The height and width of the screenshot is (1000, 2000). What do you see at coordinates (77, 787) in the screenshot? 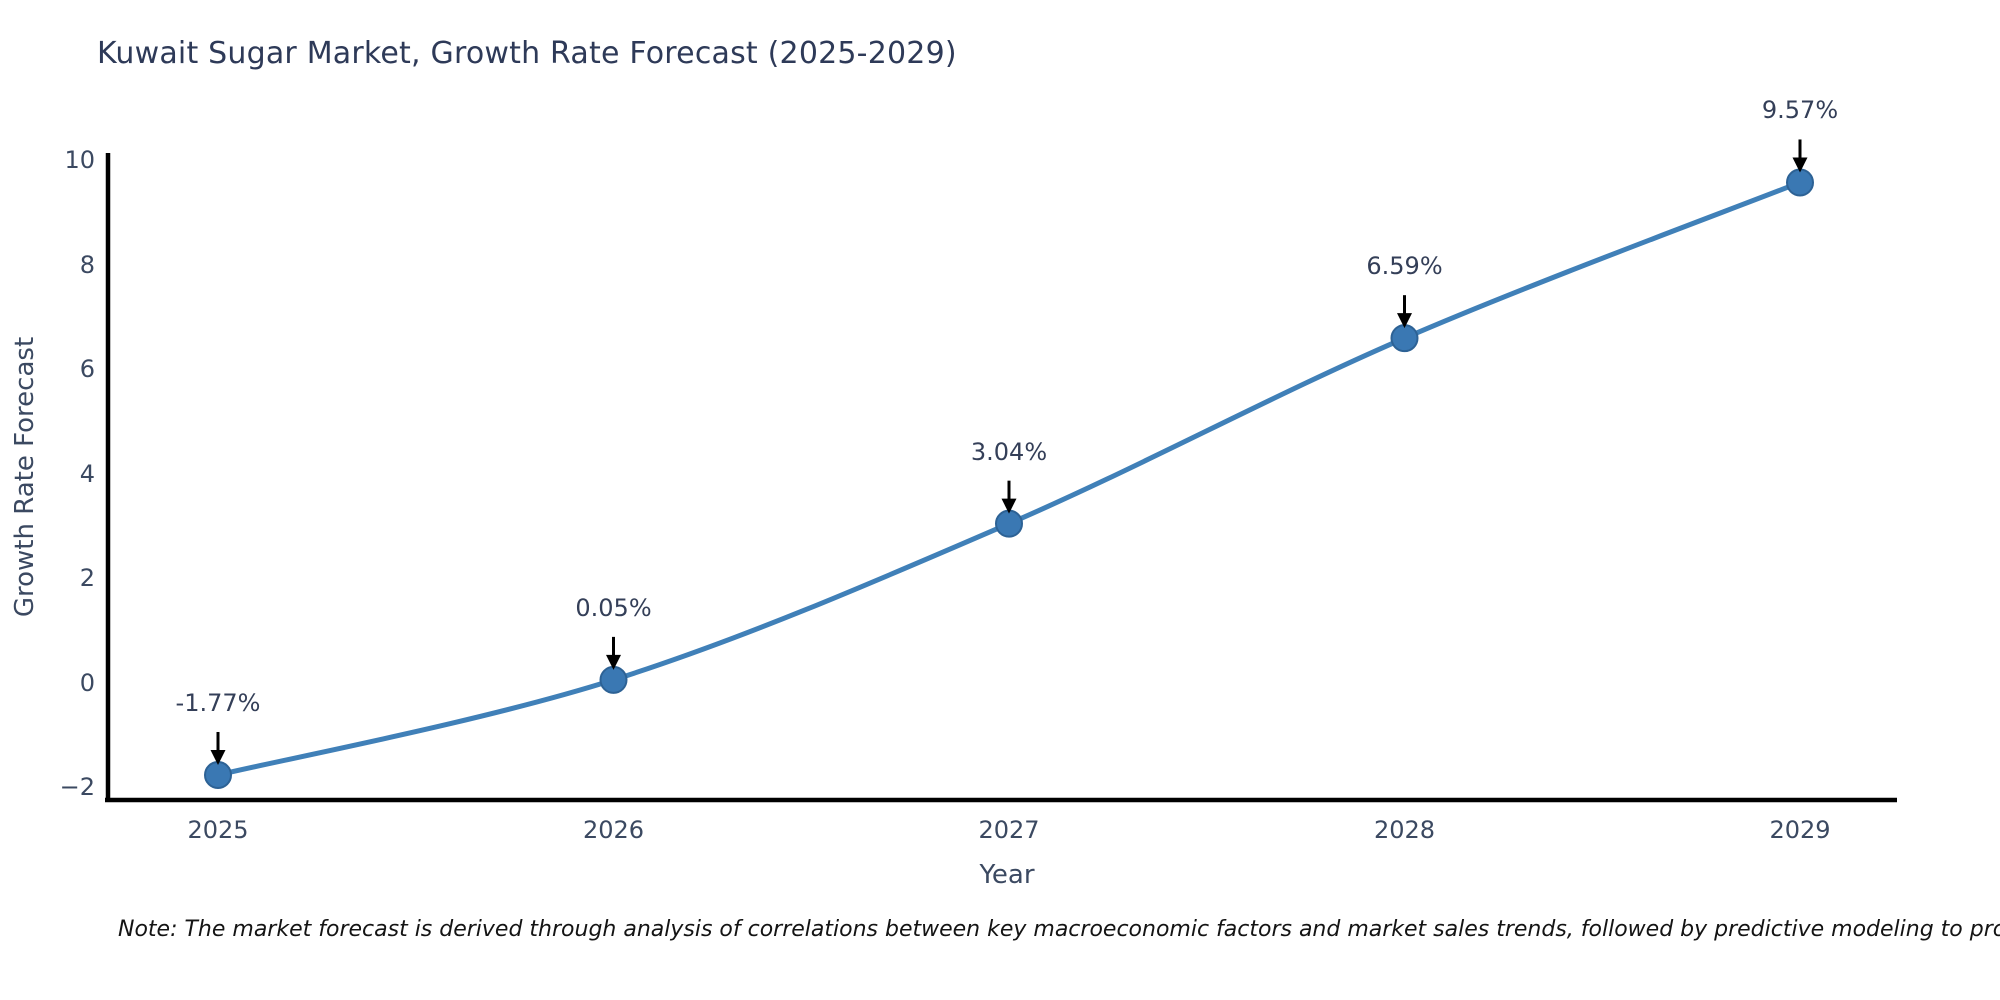
I see `y-tick-label: −2` at bounding box center [77, 787].